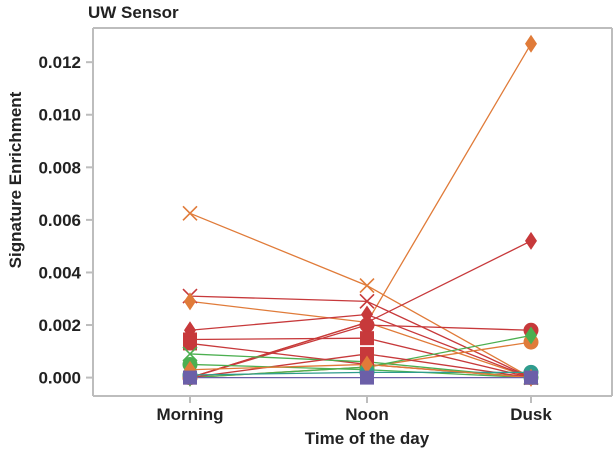  Describe the element at coordinates (15, 179) in the screenshot. I see `y-axis-title: Signature Enrichment` at that location.